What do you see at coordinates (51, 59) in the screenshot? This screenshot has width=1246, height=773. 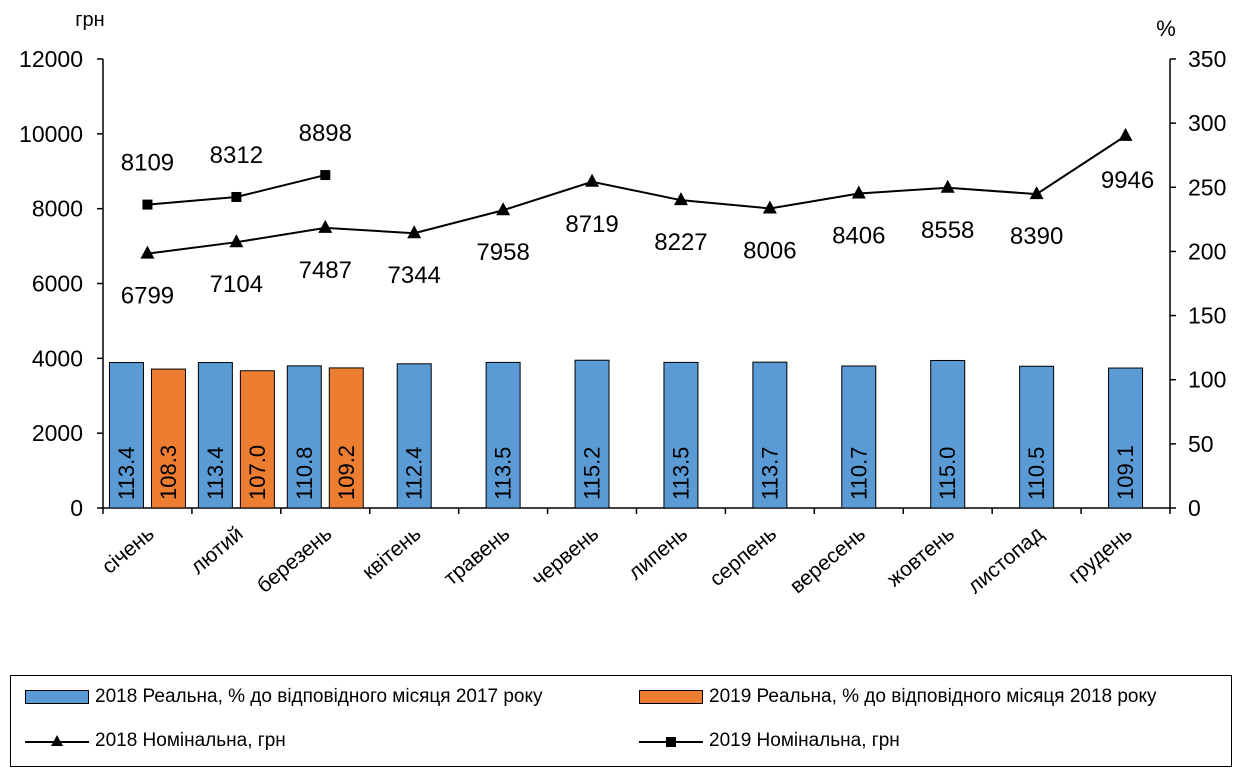 I see `left-tick-label-6: 12000` at bounding box center [51, 59].